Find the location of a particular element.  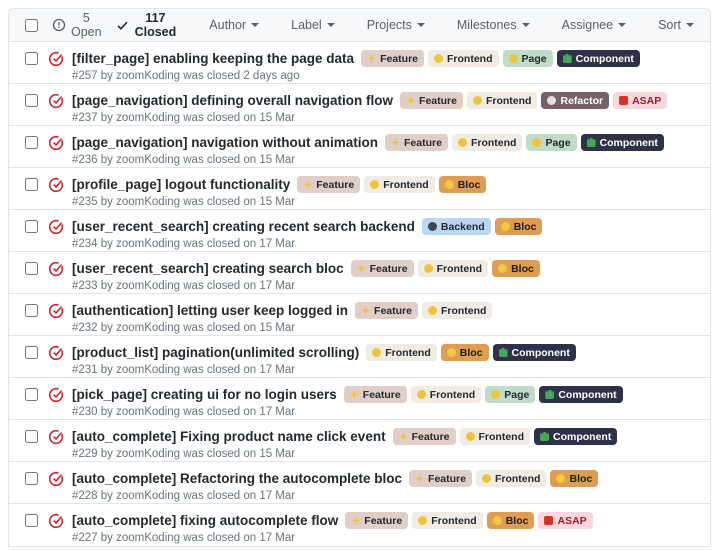

closed-issues-link: 117 Closed is located at coordinates (147, 25).